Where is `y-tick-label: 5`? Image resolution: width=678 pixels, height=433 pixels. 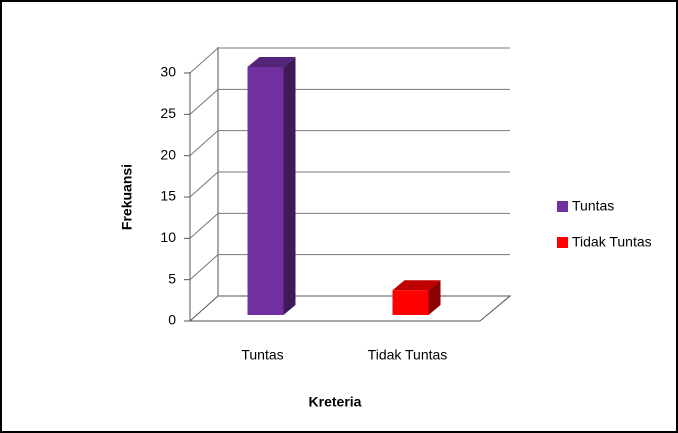
y-tick-label: 5 is located at coordinates (172, 278).